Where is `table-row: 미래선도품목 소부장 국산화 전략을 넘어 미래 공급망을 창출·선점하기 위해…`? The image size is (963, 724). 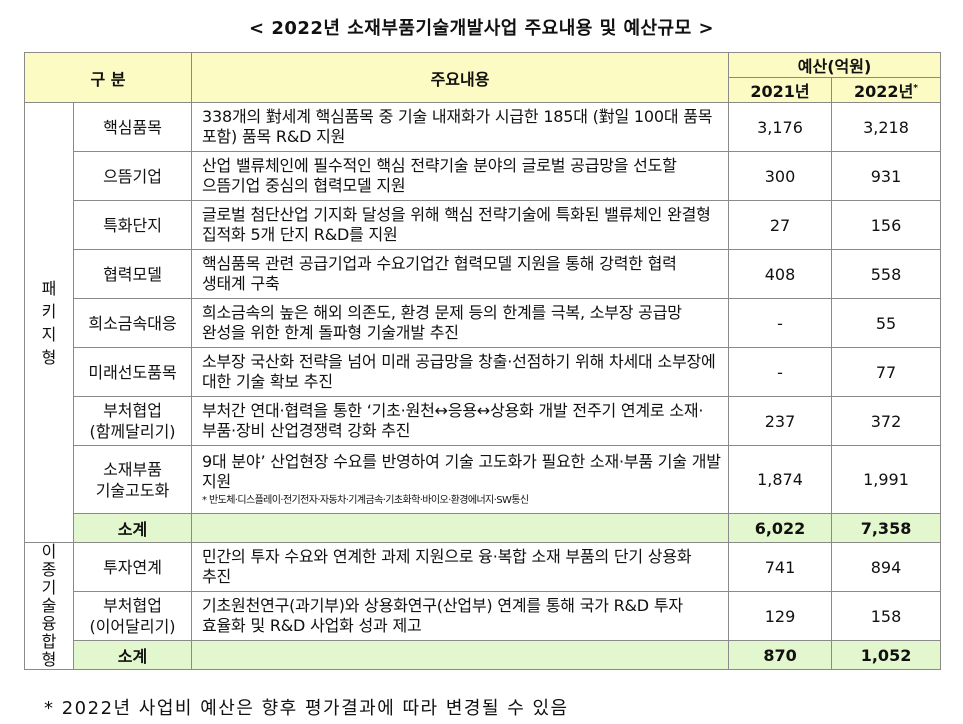
table-row: 미래선도품목 소부장 국산화 전략을 넘어 미래 공급망을 창출·선점하기 위해… is located at coordinates (483, 372).